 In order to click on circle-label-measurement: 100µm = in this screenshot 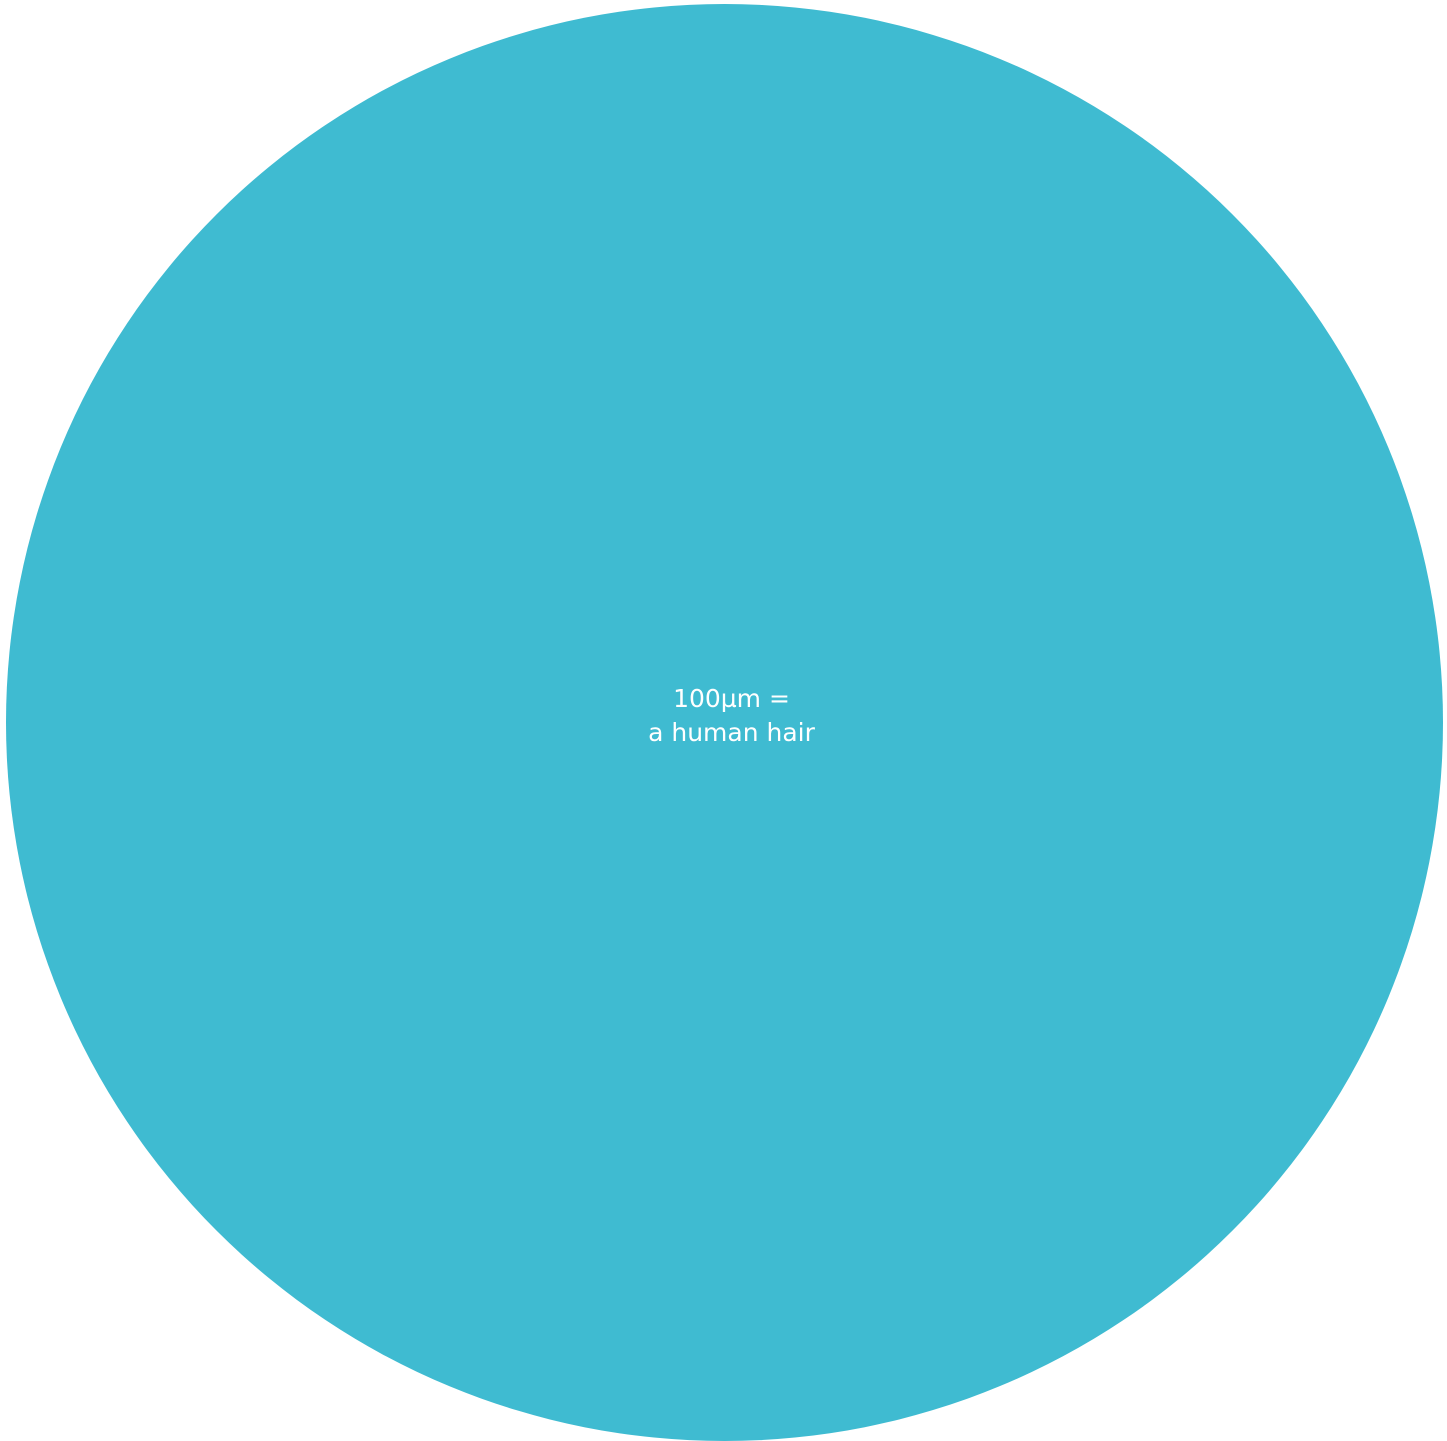, I will do `click(731, 698)`.